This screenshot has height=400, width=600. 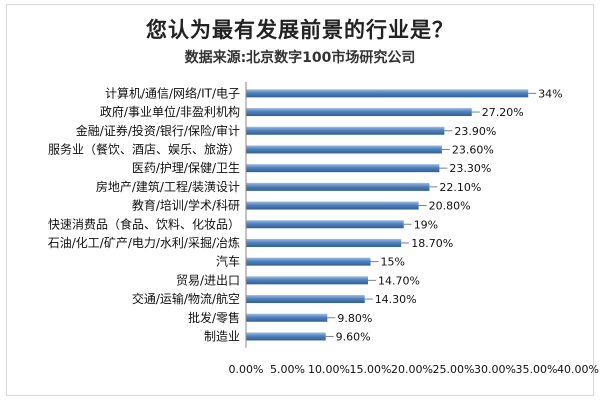 I want to click on value-label: 9.80%, so click(x=354, y=318).